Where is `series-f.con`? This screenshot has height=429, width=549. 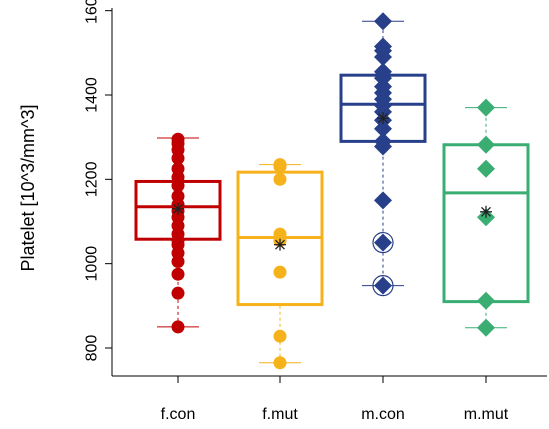
series-f.con is located at coordinates (178, 233).